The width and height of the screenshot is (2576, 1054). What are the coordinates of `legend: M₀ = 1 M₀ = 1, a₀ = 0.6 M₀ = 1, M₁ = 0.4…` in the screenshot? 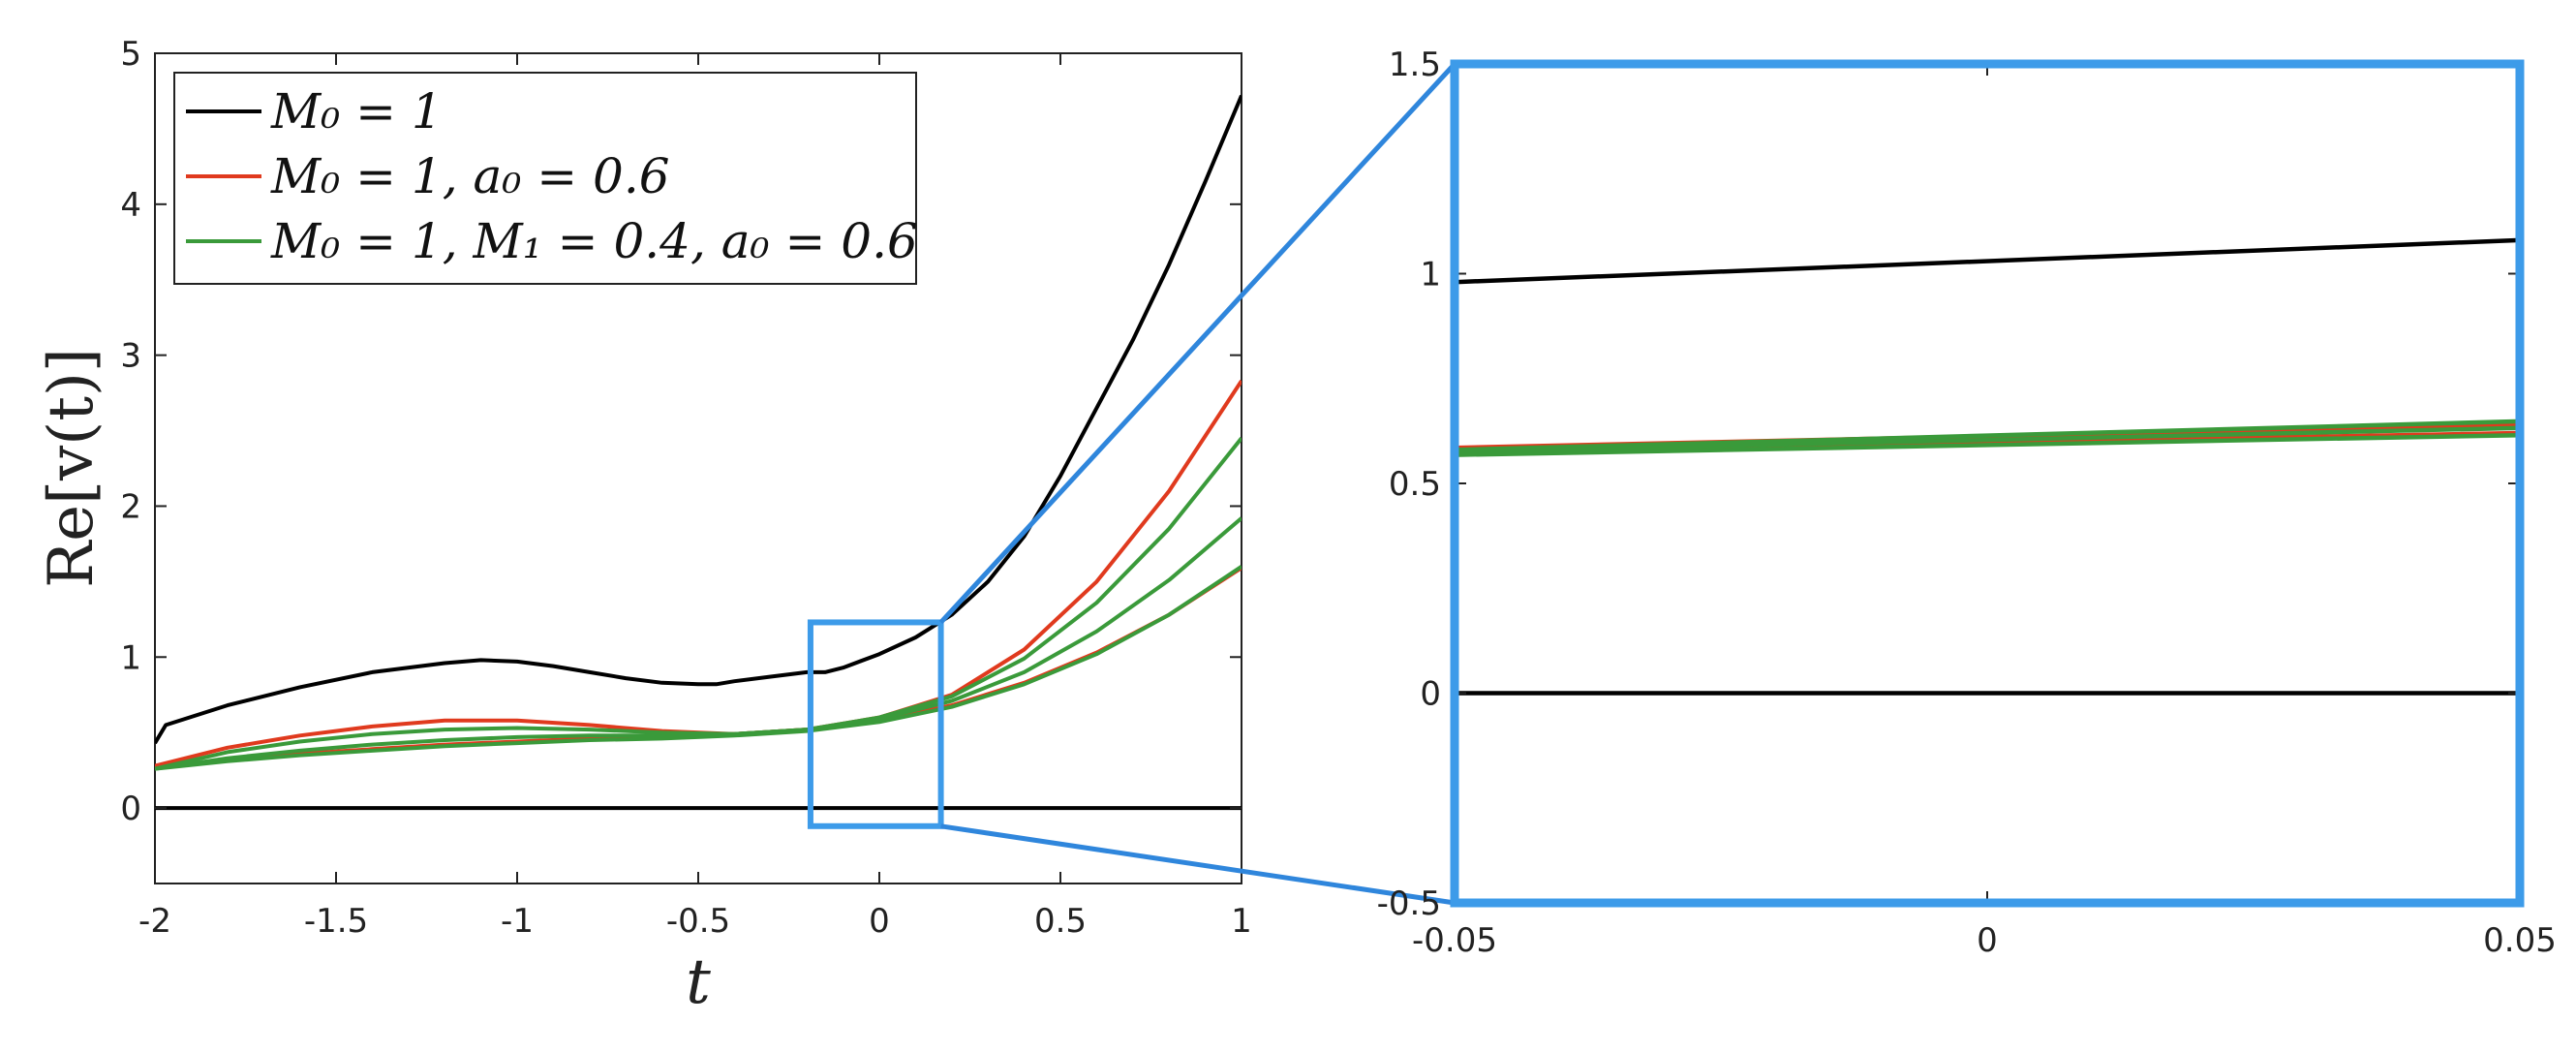 It's located at (545, 178).